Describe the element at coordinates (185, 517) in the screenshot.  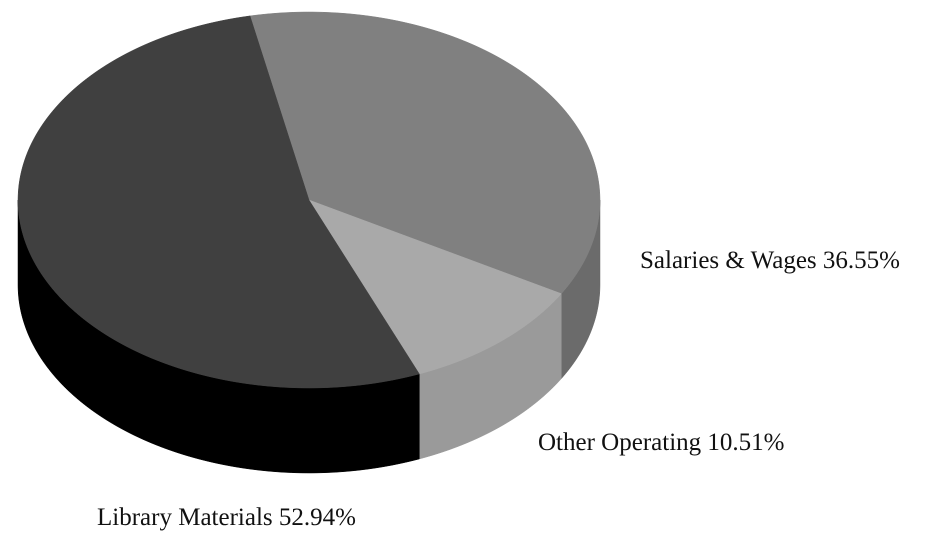
I see `category-label: Library Materials` at that location.